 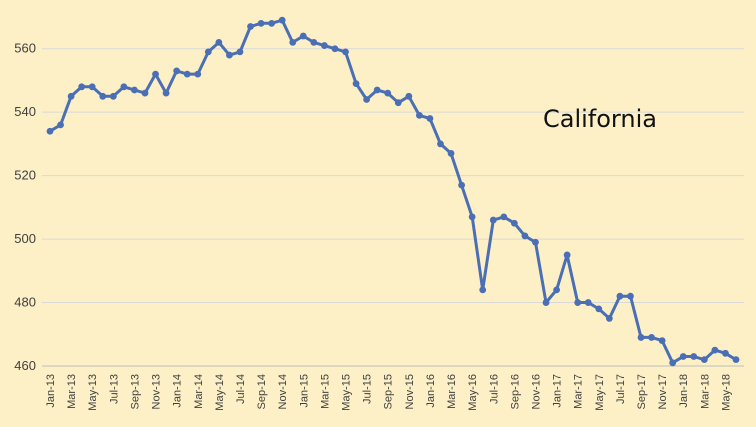 I want to click on y-tick-label: 560, so click(x=25, y=48).